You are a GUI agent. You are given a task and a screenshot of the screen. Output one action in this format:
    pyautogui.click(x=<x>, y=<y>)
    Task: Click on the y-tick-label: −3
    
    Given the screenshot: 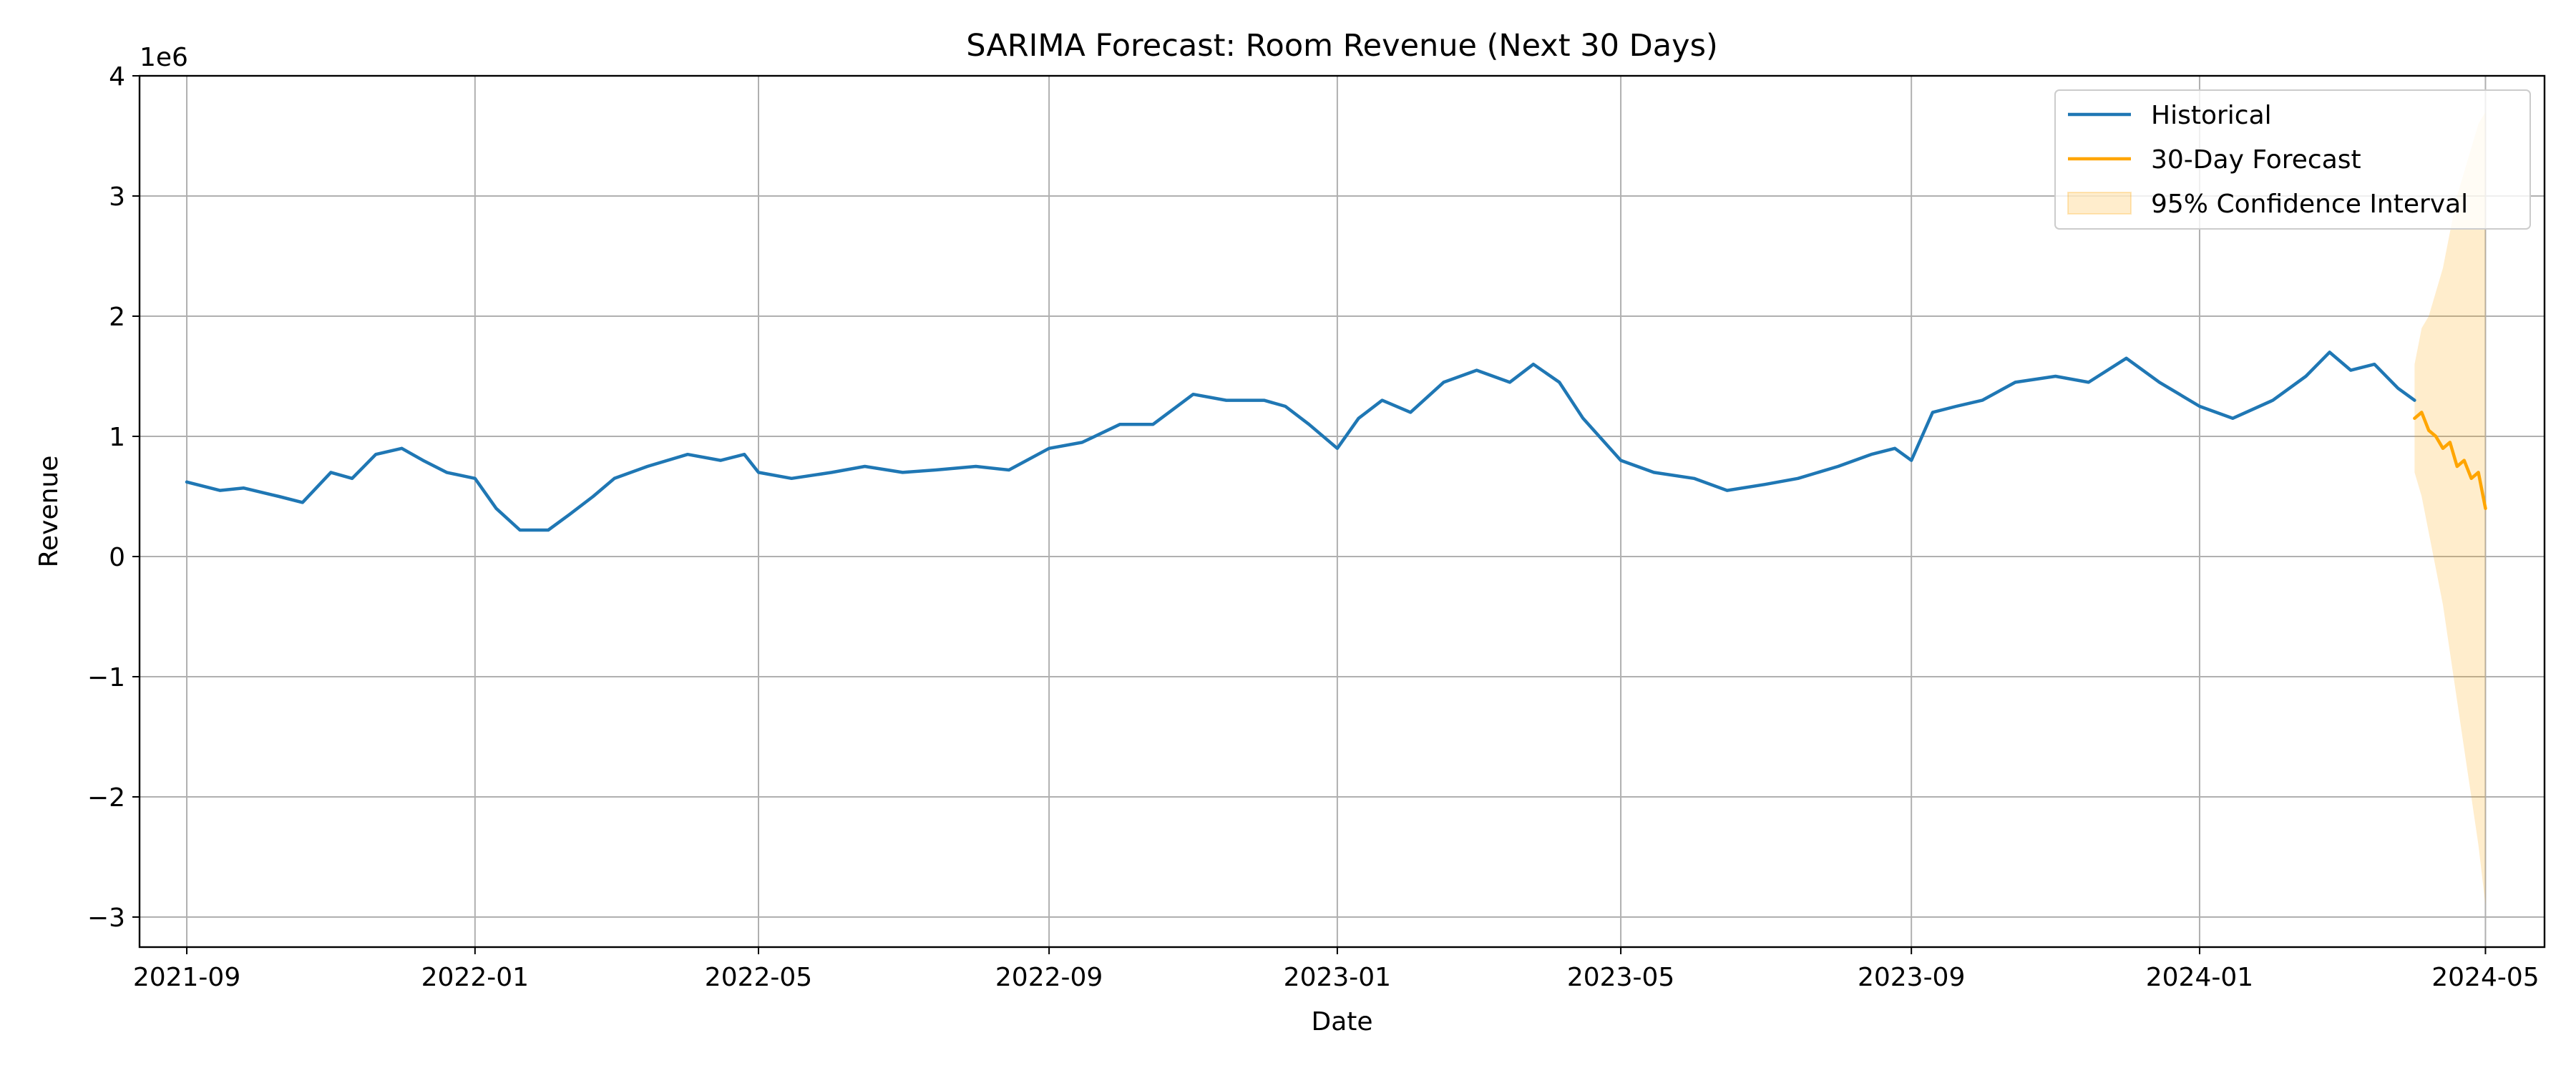 What is the action you would take?
    pyautogui.click(x=106, y=918)
    